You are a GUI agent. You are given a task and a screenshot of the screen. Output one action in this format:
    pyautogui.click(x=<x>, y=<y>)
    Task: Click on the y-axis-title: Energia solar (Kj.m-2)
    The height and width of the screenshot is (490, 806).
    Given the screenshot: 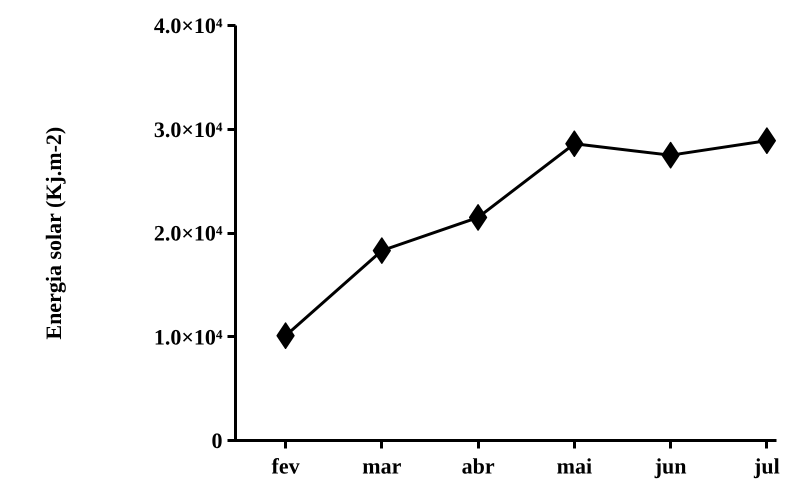 What is the action you would take?
    pyautogui.click(x=53, y=233)
    